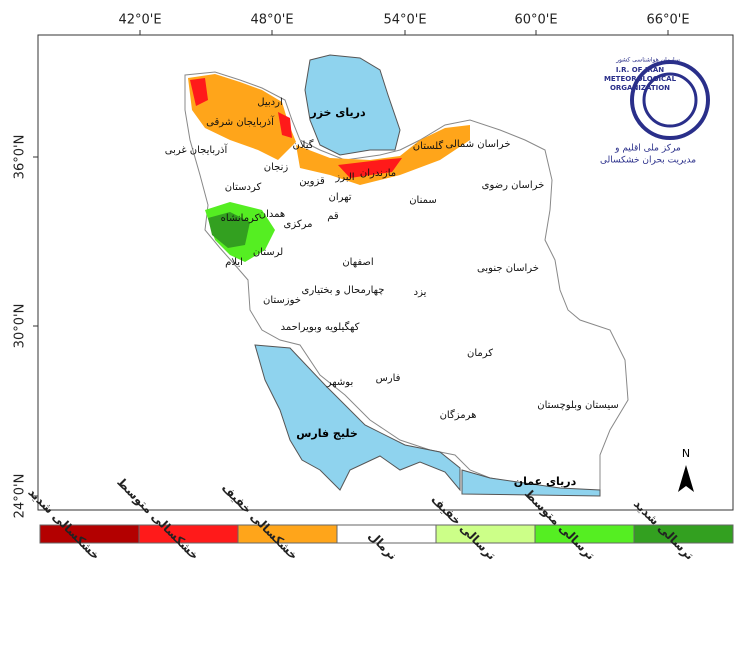 This screenshot has height=649, width=745. Describe the element at coordinates (240, 121) in the screenshot. I see `province-label: آذربایجان شرقی` at that location.